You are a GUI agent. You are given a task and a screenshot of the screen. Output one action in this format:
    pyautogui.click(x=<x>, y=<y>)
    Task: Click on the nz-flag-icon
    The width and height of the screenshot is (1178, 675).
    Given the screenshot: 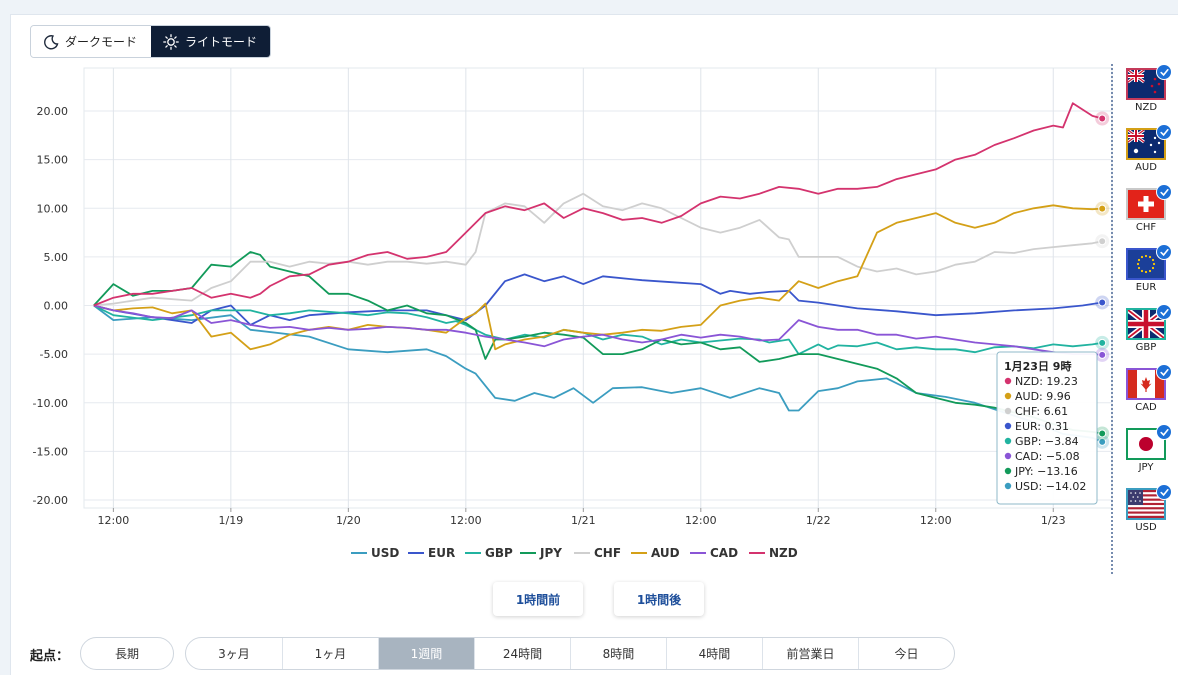 What is the action you would take?
    pyautogui.click(x=1146, y=84)
    